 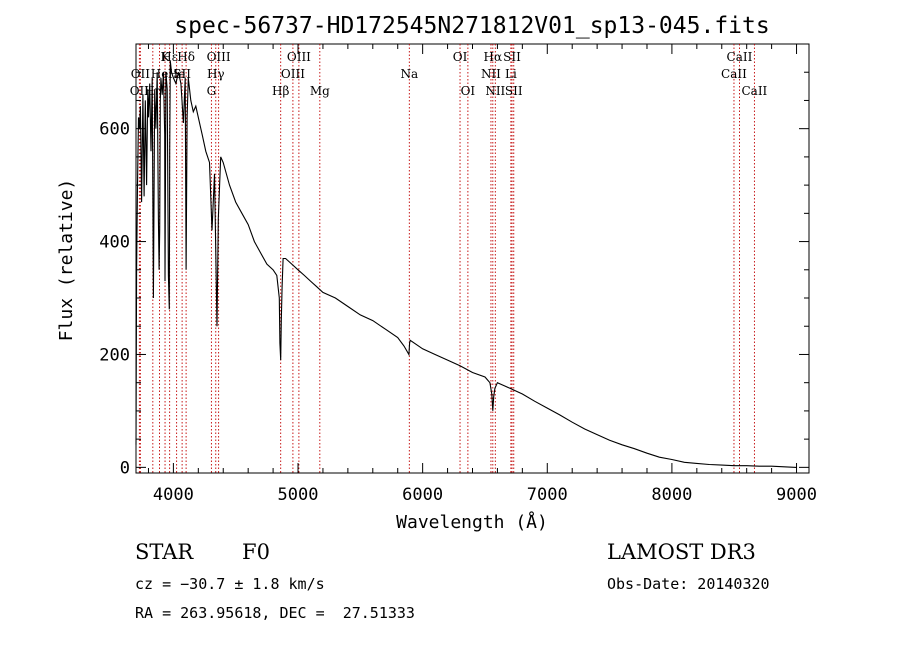 I want to click on x-tick-label: 6000, so click(x=422, y=495).